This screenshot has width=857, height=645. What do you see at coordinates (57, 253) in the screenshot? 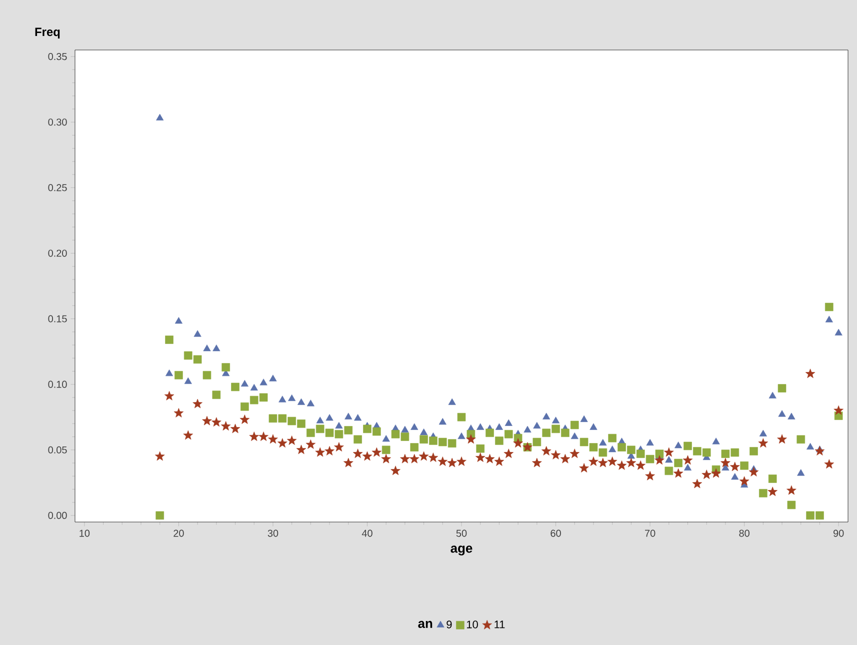
I see `y-tick-label: 0.20` at bounding box center [57, 253].